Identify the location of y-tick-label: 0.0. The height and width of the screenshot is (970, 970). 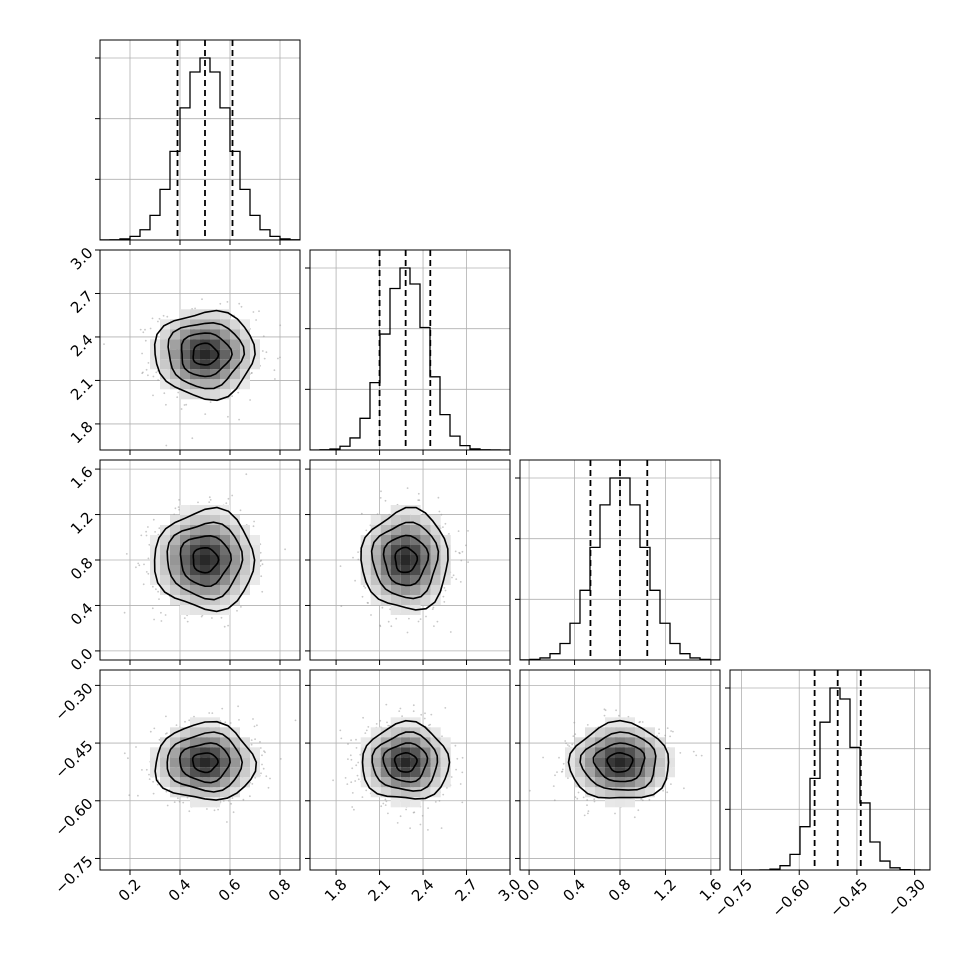
(82, 660).